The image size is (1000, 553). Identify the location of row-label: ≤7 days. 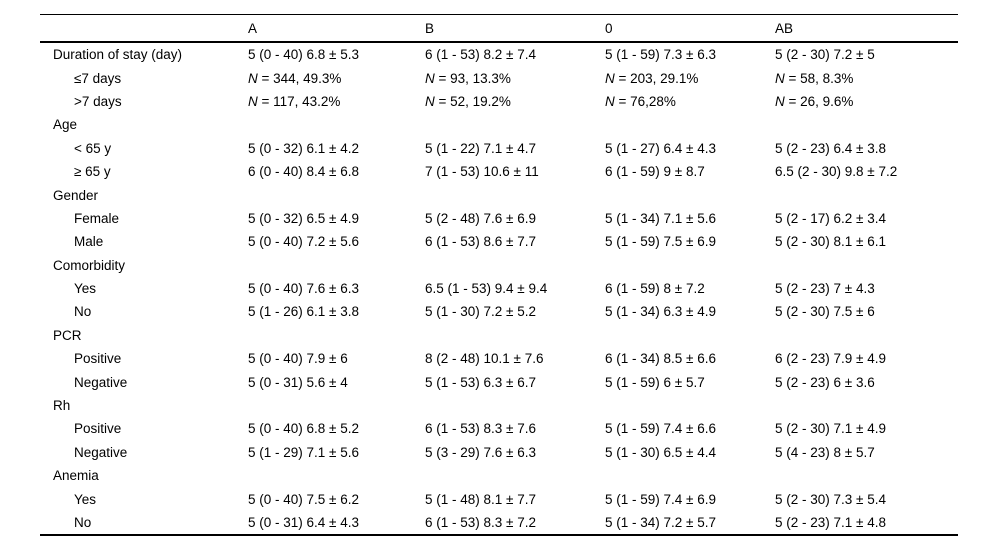
(98, 78).